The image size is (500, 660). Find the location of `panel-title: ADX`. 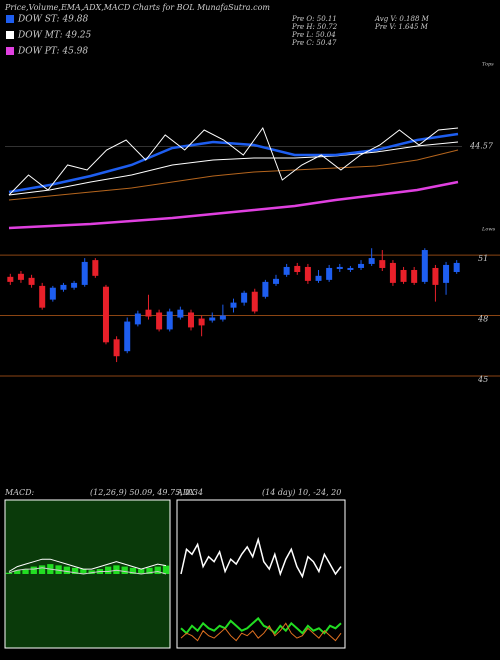

panel-title: ADX is located at coordinates (185, 492).